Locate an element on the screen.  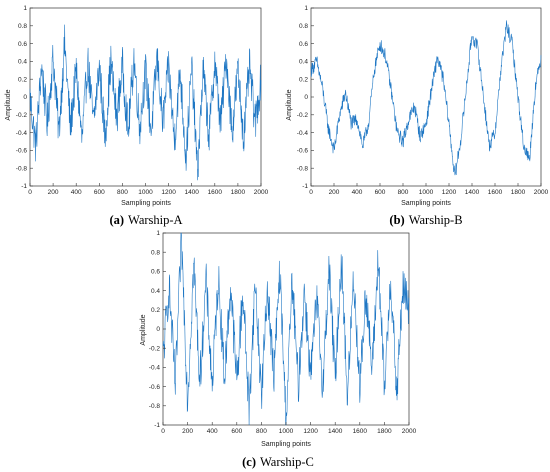
caption-title: Warship-A is located at coordinates (155, 220).